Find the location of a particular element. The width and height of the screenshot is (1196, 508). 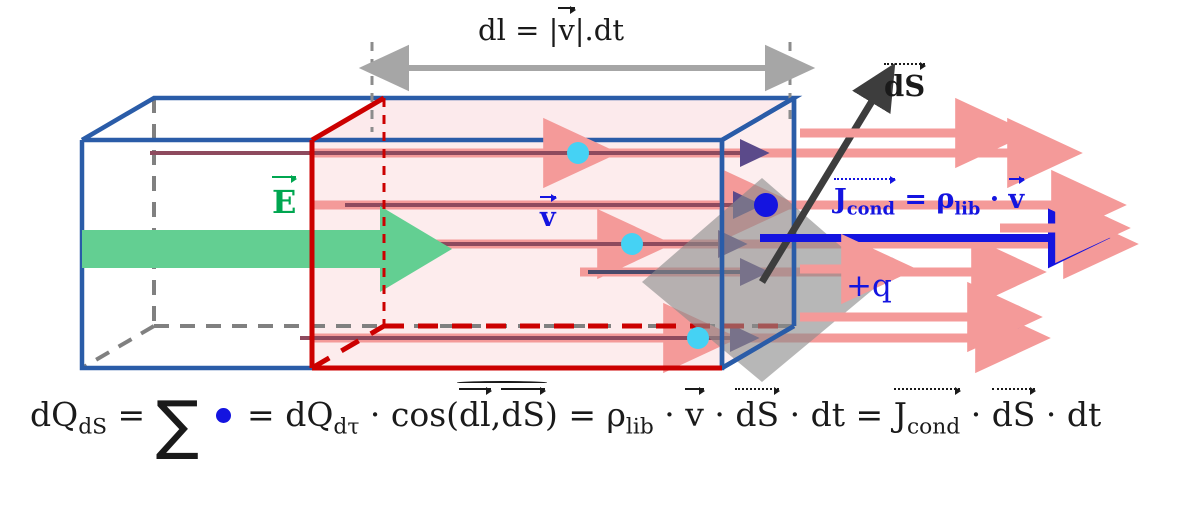

dl-dimension-label: dl = |v |.dt is located at coordinates (551, 26).